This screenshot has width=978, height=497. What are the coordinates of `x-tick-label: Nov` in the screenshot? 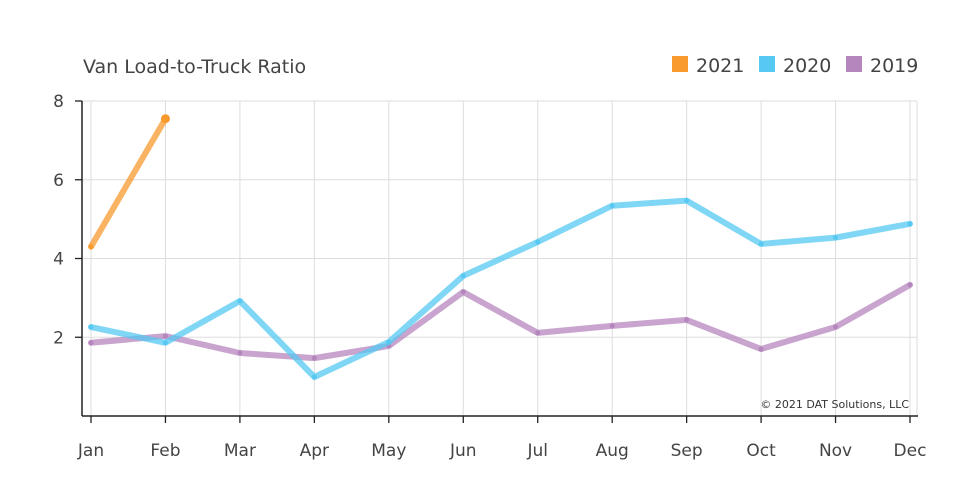 It's located at (835, 451).